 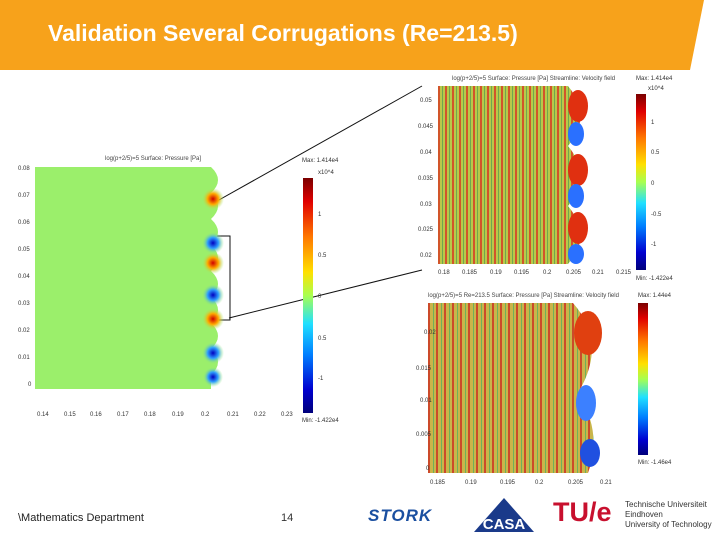 What do you see at coordinates (426, 127) in the screenshot?
I see `y-tick: 0.045` at bounding box center [426, 127].